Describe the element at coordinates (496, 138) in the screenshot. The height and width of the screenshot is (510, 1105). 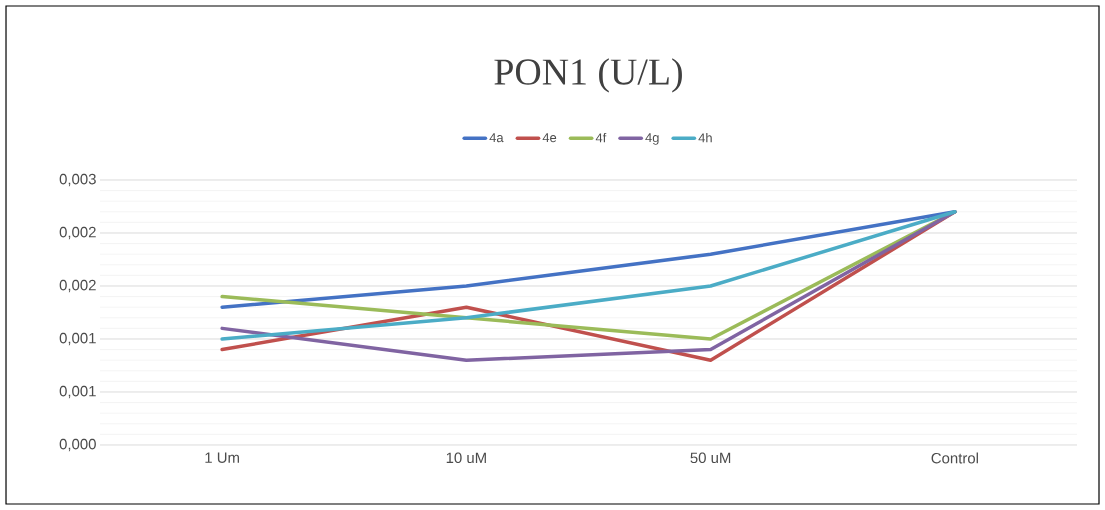
I see `legend-label: 4a` at that location.